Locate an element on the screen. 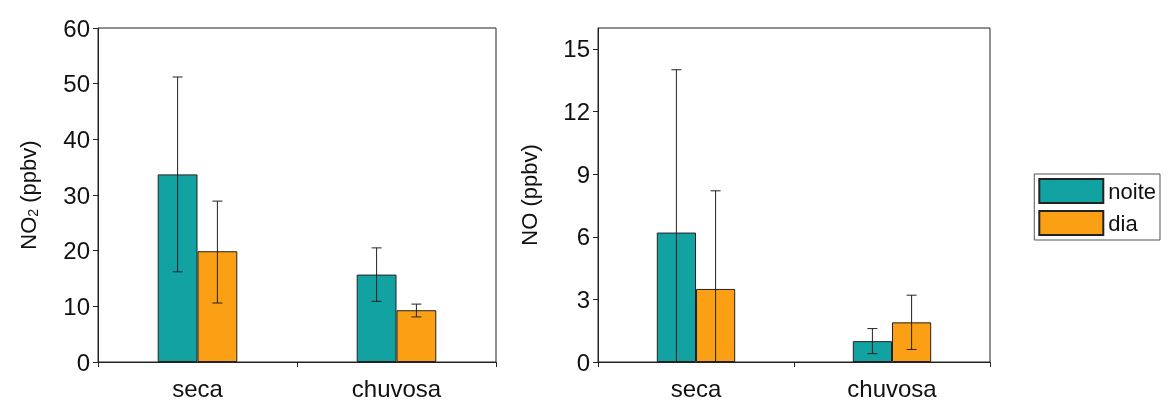 This screenshot has height=414, width=1170. y-tick-label: 6 is located at coordinates (583, 237).